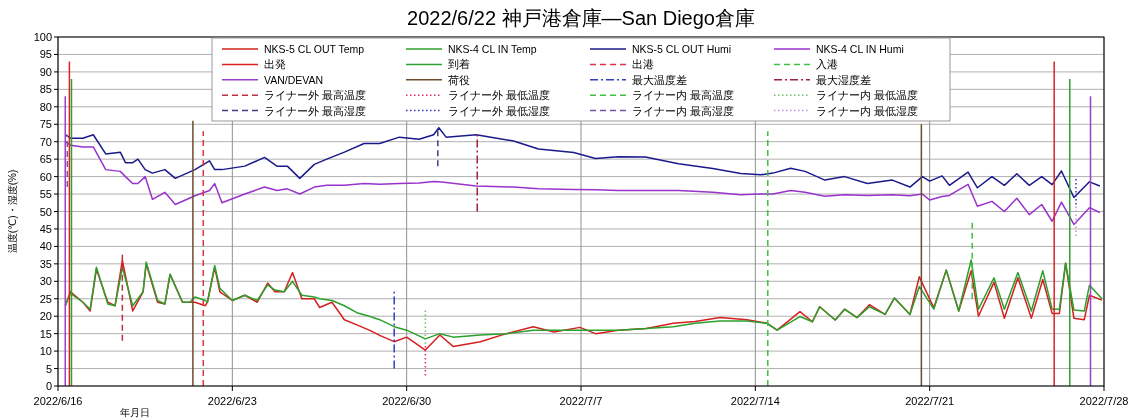 The image size is (1138, 418). I want to click on y-tick-label: 90, so click(45, 71).